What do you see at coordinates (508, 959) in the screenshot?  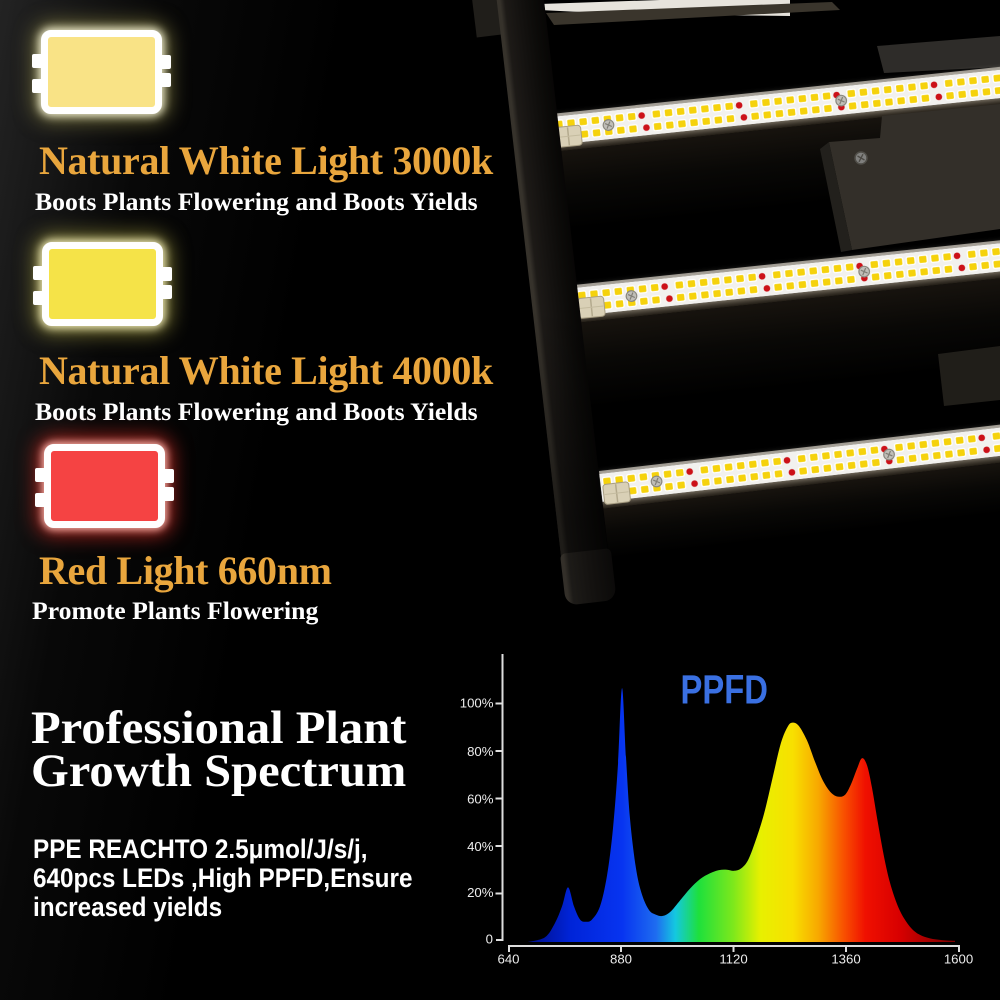 I see `svg-text: 640` at bounding box center [508, 959].